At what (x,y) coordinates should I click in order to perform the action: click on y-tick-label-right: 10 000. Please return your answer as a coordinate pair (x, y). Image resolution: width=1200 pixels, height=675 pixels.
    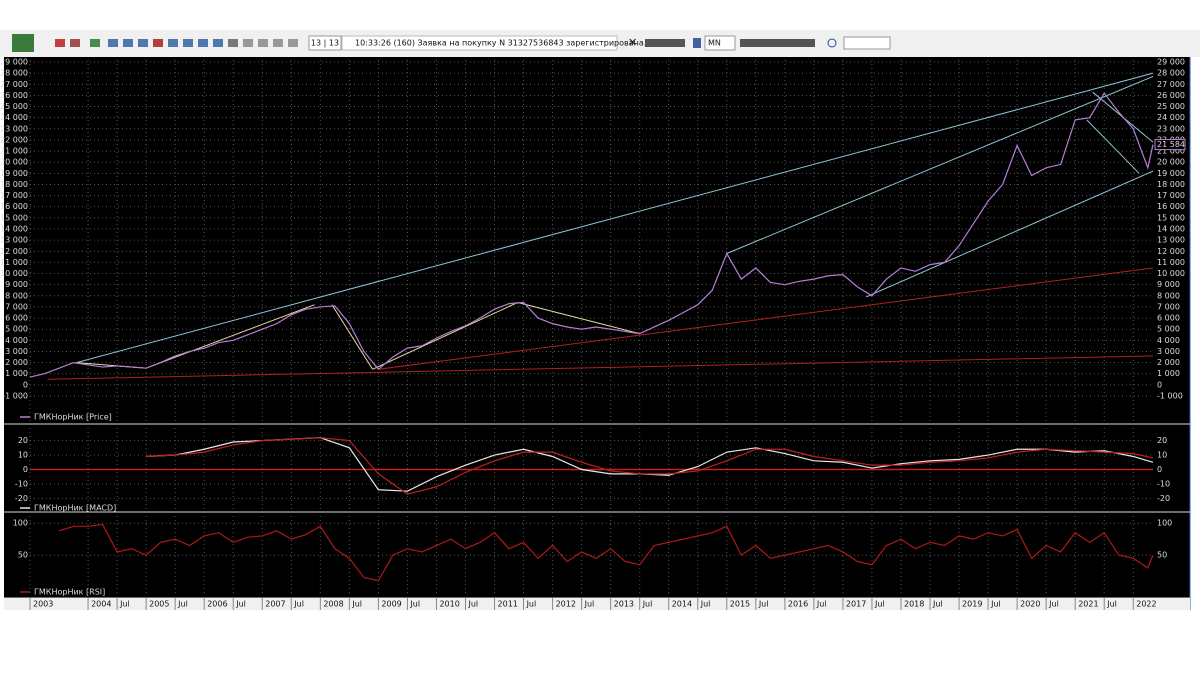
    Looking at the image, I should click on (1171, 273).